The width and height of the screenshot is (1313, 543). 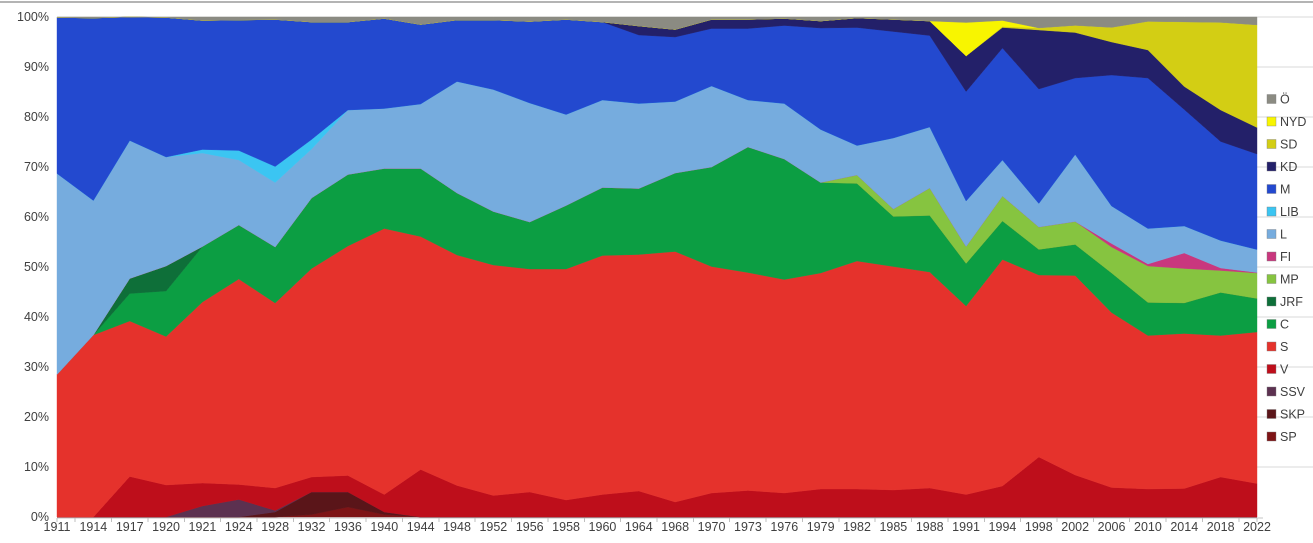 What do you see at coordinates (1277, 370) in the screenshot?
I see `legend-item-V: V` at bounding box center [1277, 370].